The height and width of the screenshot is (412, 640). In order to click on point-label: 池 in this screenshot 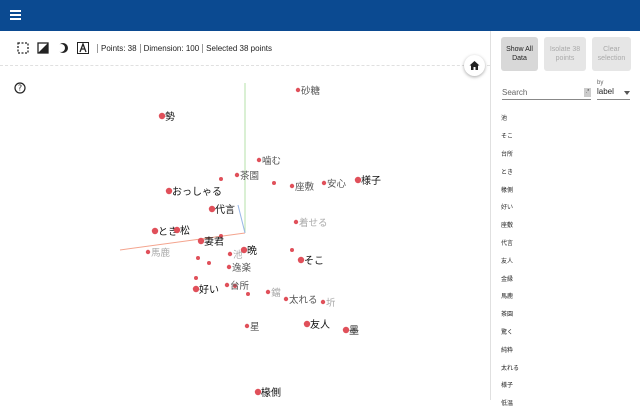, I will do `click(238, 255)`.